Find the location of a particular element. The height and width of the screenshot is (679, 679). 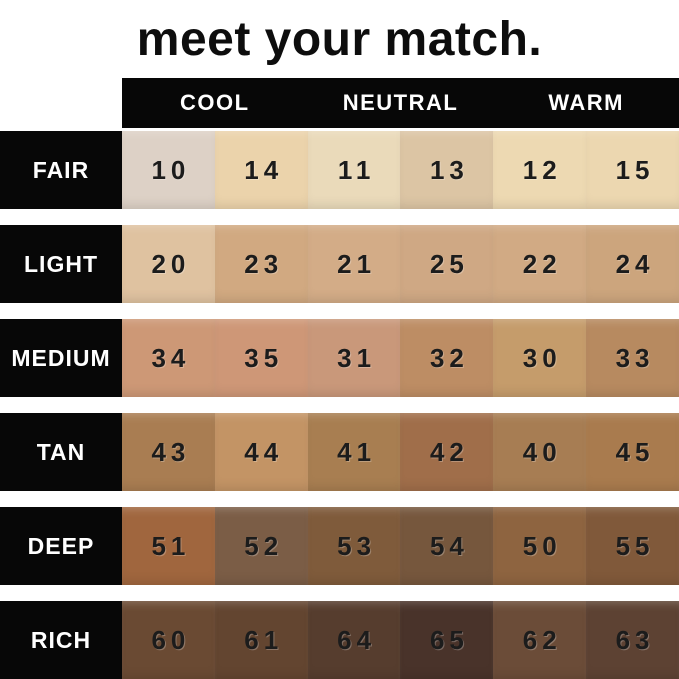

column-header-neutral: NEUTRAL is located at coordinates (400, 102).